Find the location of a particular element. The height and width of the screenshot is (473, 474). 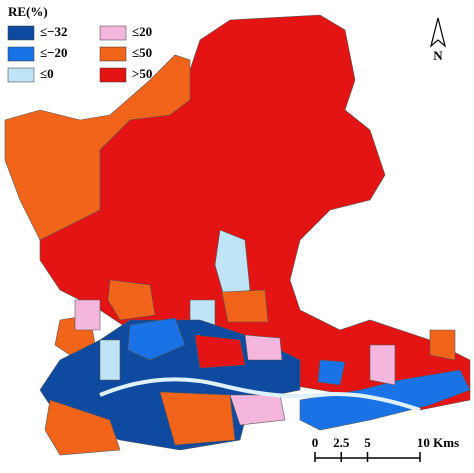

scale-label: 5 is located at coordinates (367, 442).